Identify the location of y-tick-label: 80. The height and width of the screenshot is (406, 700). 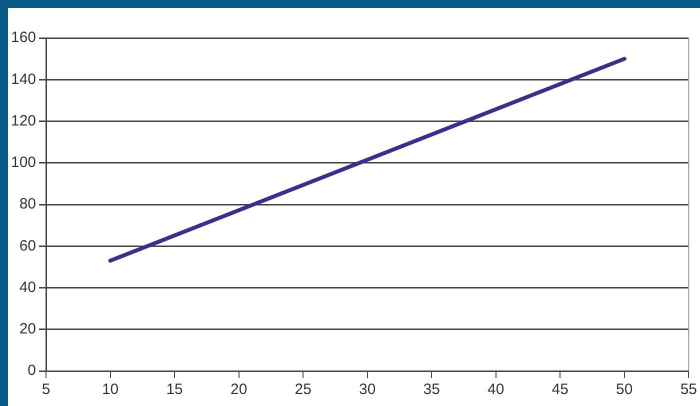
(27, 204).